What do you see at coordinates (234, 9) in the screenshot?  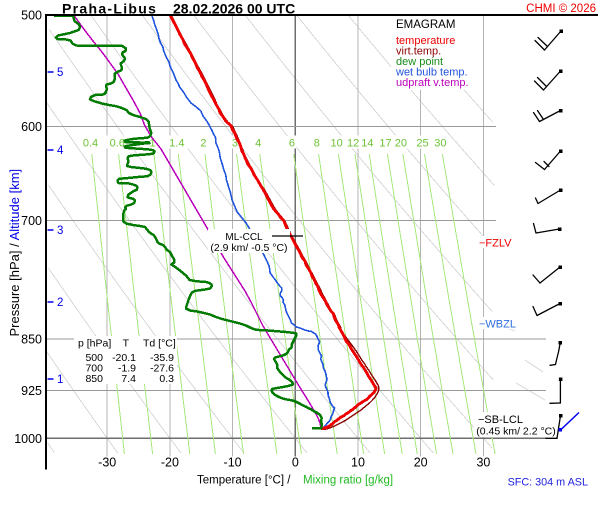 I see `svg-text: 28.02.2026 00 UTC` at bounding box center [234, 9].